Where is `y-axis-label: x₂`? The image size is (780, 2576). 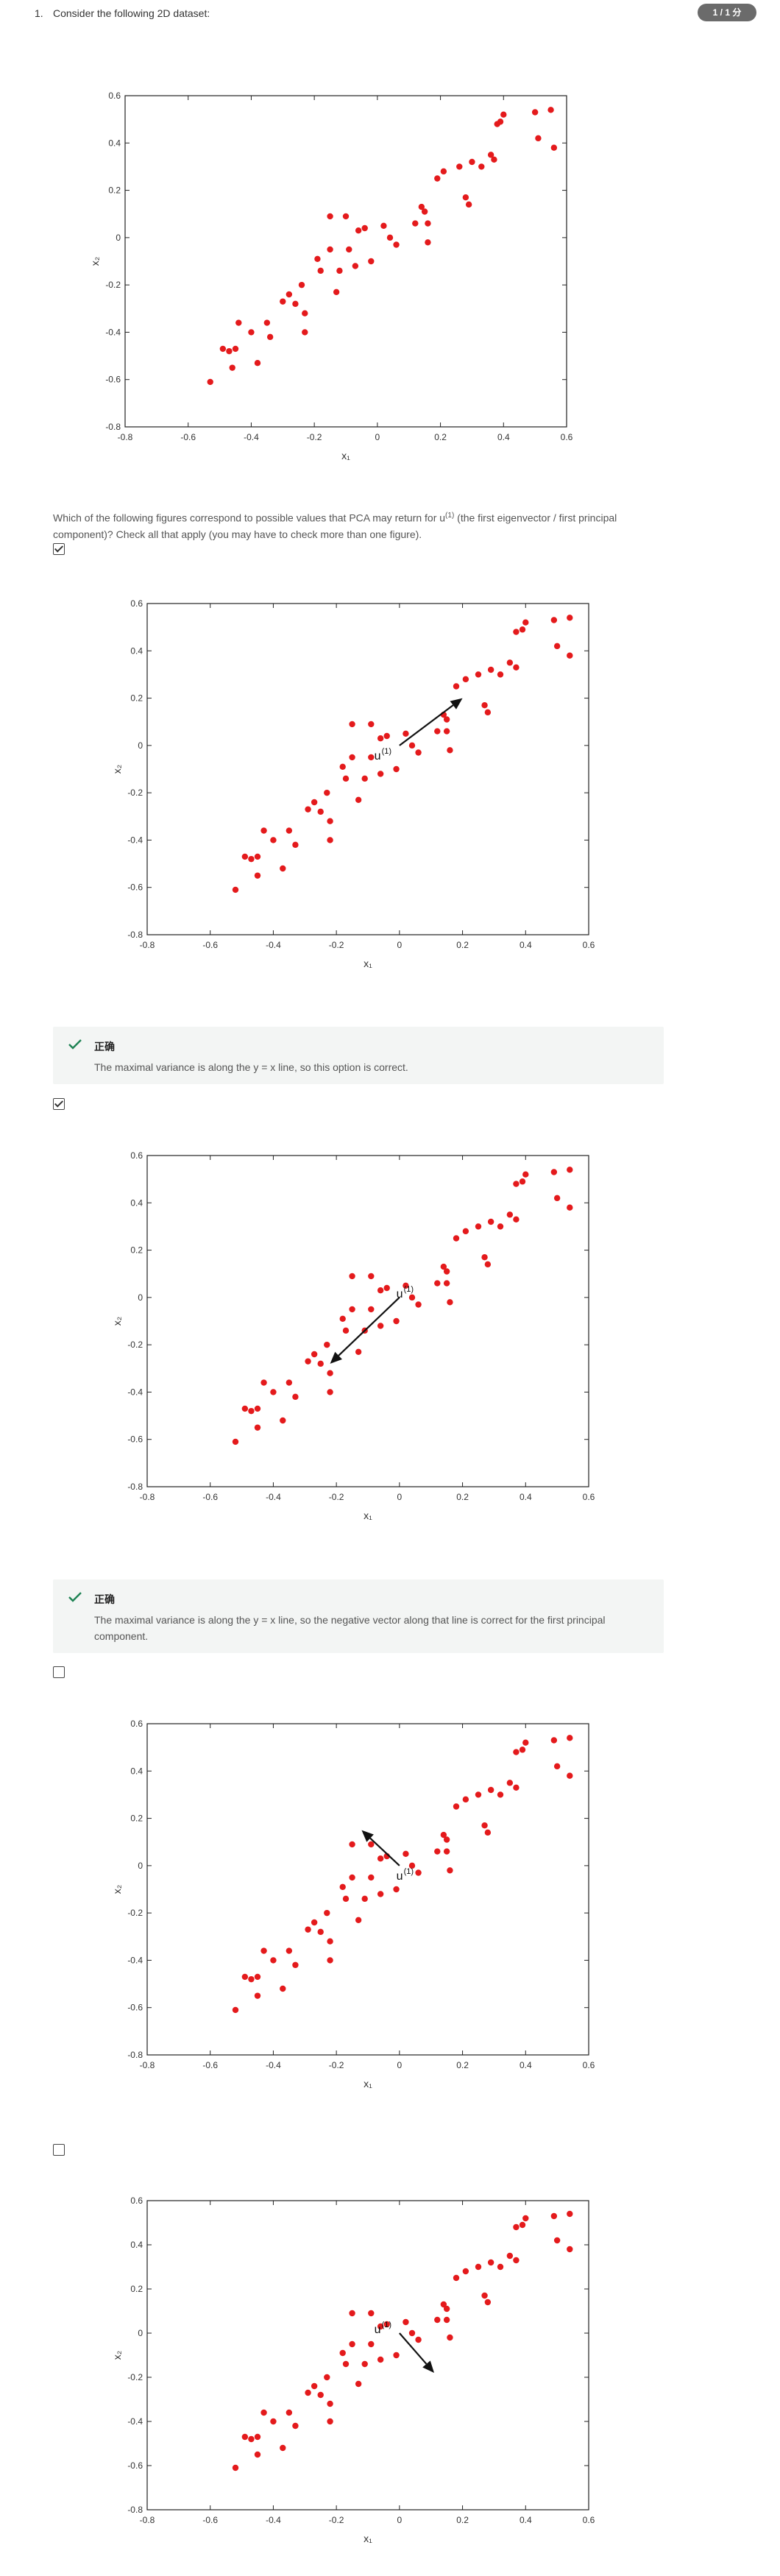
y-axis-label: x₂ is located at coordinates (117, 769).